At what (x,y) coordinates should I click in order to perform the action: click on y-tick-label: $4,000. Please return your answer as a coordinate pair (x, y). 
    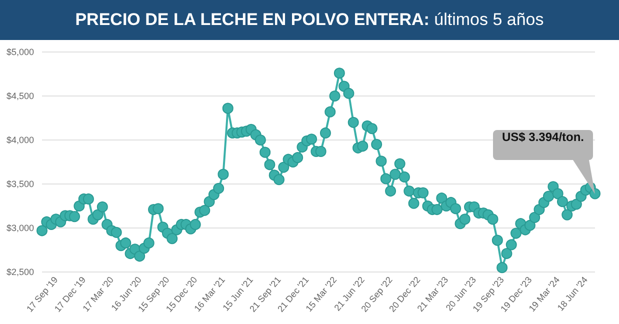
    Looking at the image, I should click on (20, 140).